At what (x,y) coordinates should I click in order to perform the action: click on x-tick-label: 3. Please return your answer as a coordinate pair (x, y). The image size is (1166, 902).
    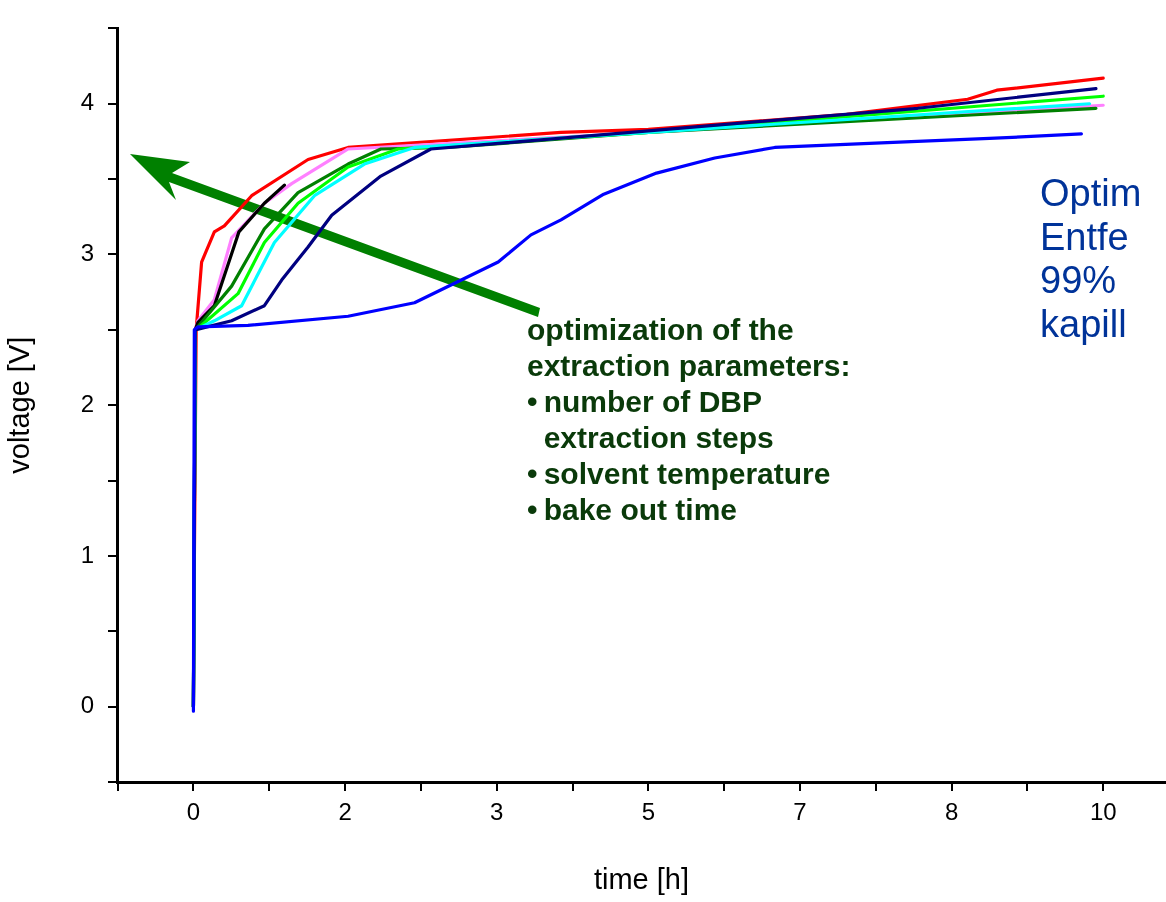
    Looking at the image, I should click on (496, 812).